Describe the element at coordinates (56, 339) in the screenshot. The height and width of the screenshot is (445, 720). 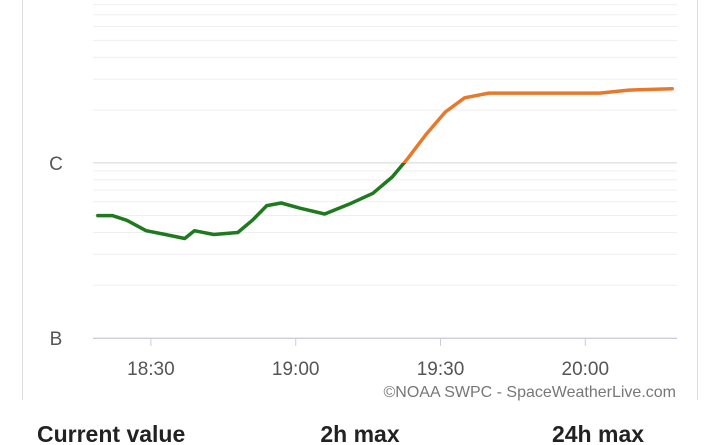
I see `y-tick-label: B` at that location.